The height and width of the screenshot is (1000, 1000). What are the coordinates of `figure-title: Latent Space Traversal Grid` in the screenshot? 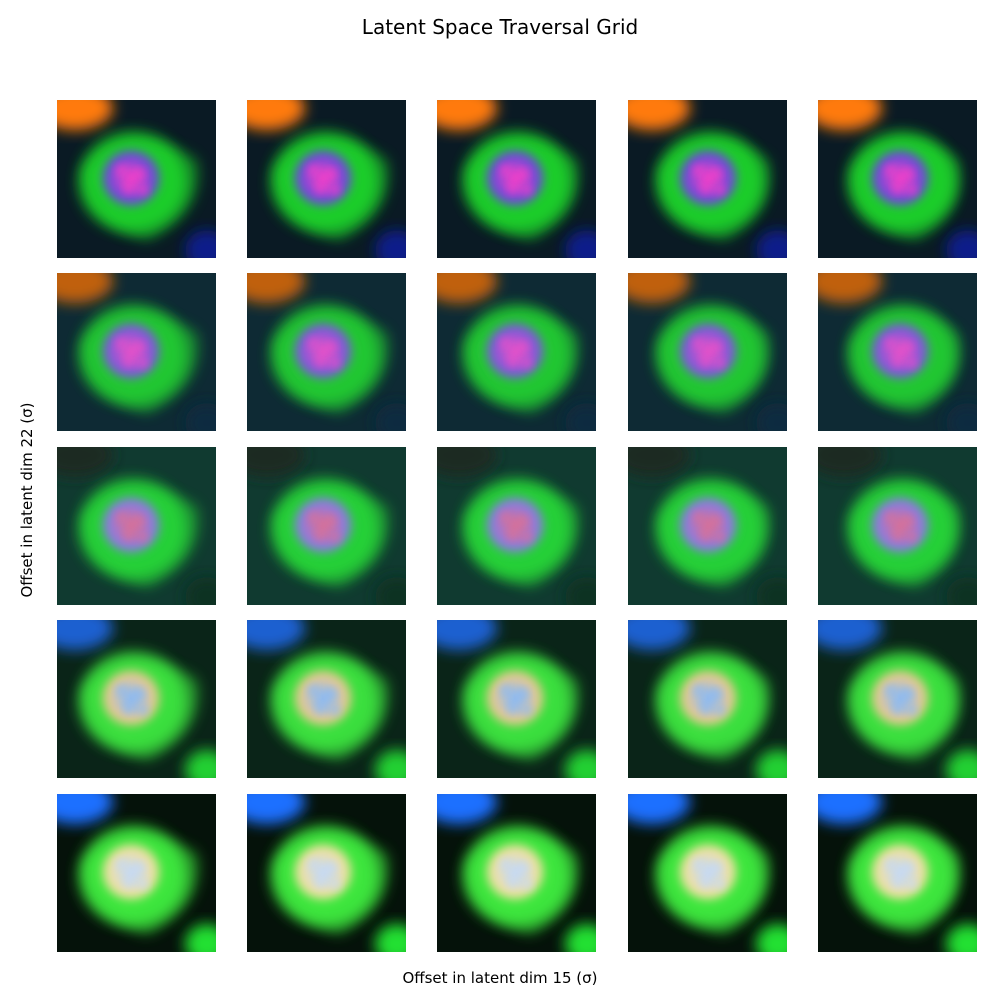 It's located at (500, 27).